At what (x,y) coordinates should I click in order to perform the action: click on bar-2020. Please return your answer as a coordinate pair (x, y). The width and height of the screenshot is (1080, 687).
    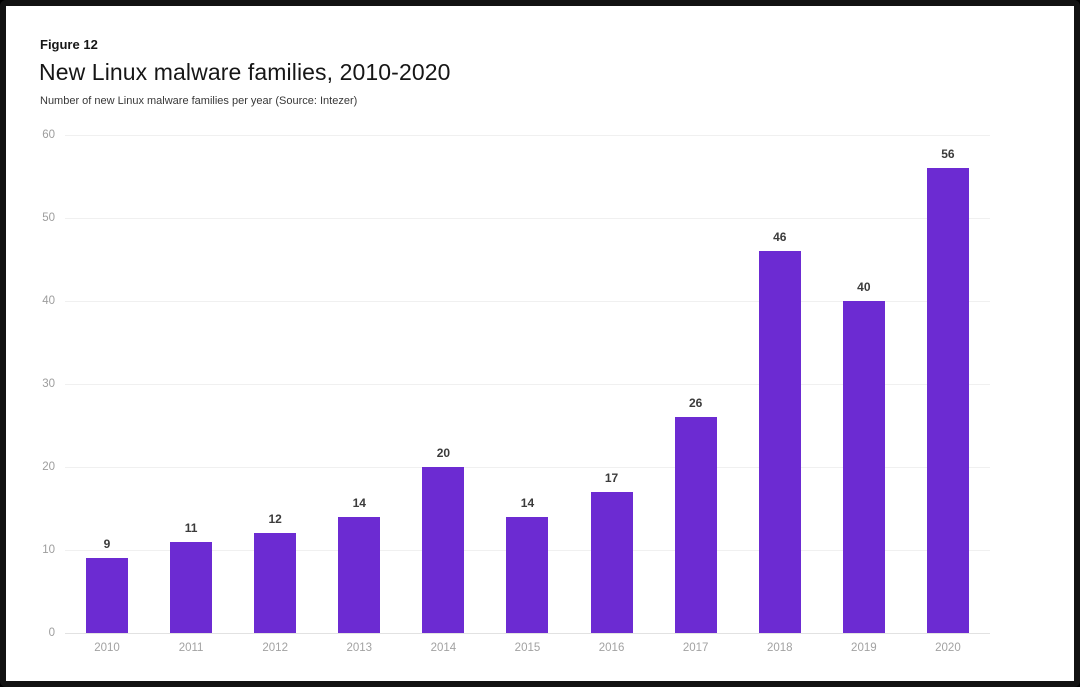
    Looking at the image, I should click on (947, 400).